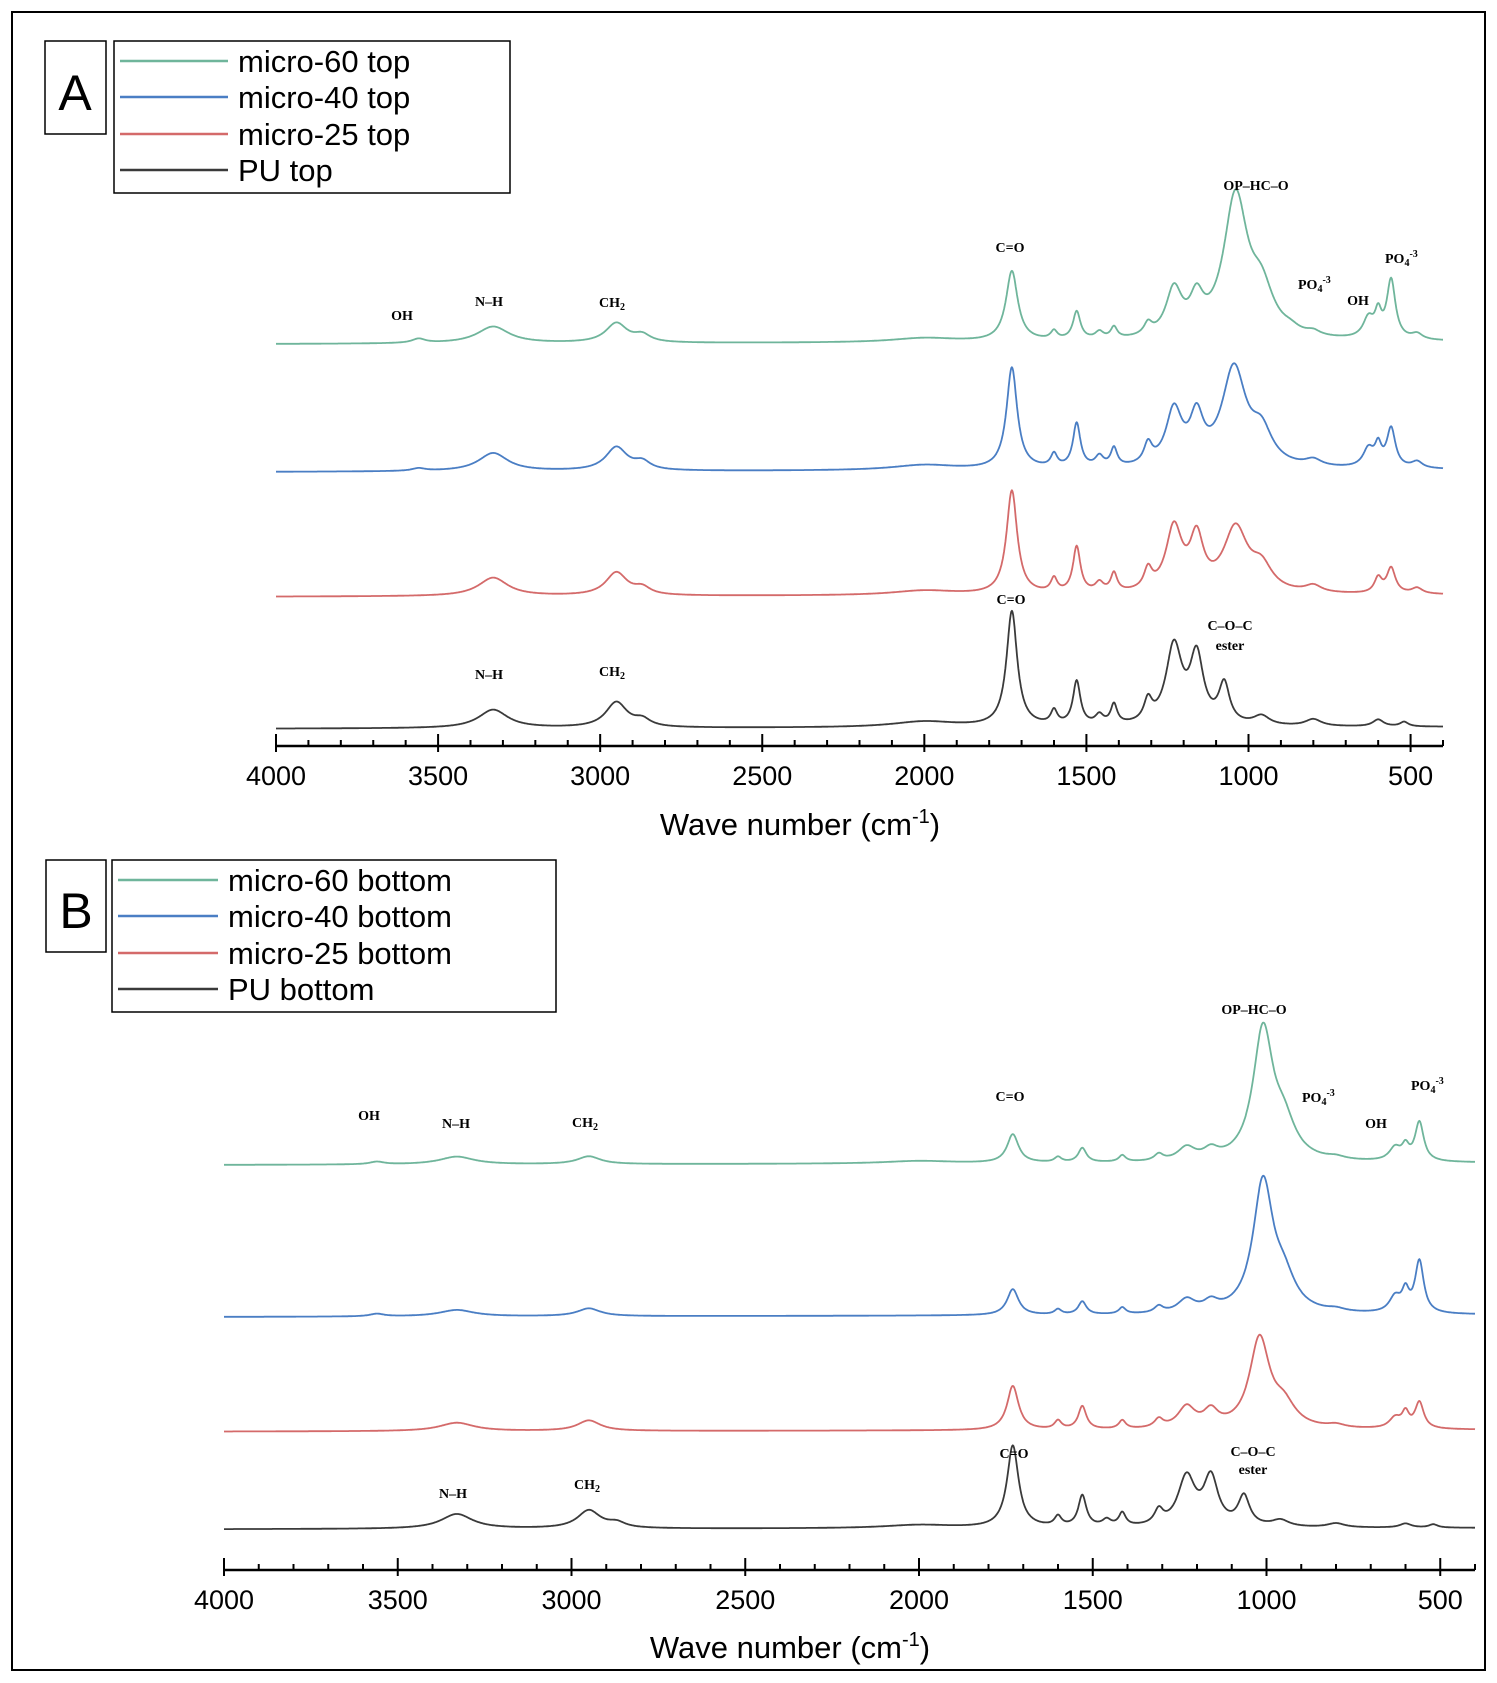 The image size is (1497, 1683). I want to click on panel-a-x-axis-label: Wave number (cm-1), so click(800, 824).